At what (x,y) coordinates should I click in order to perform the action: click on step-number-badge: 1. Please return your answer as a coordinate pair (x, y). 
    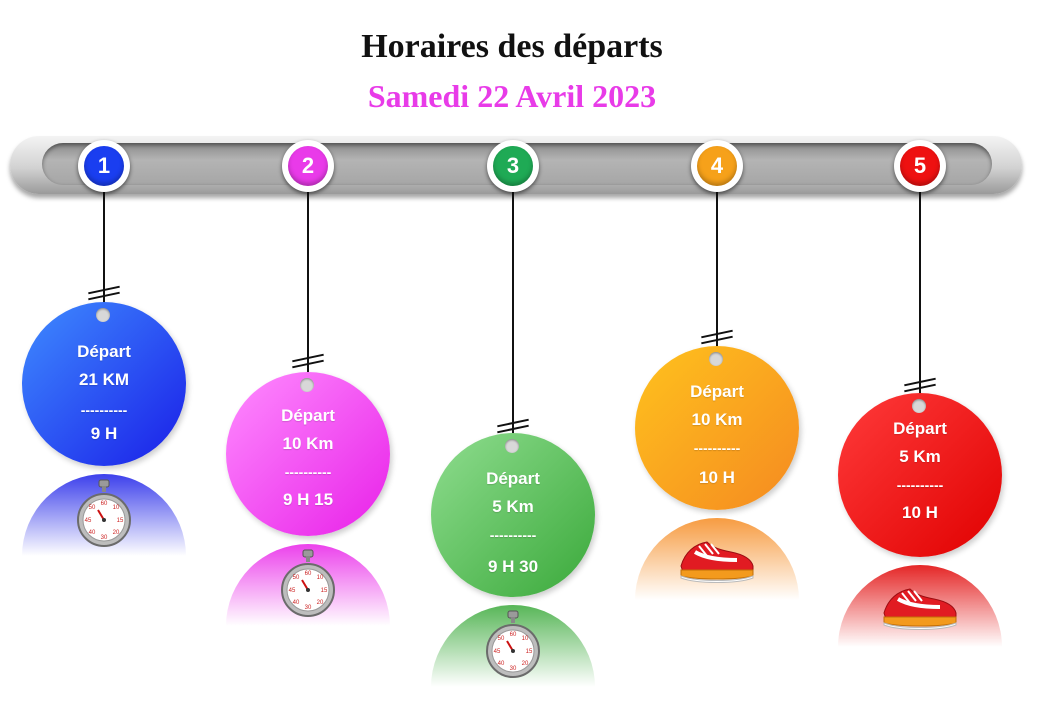
    Looking at the image, I should click on (104, 166).